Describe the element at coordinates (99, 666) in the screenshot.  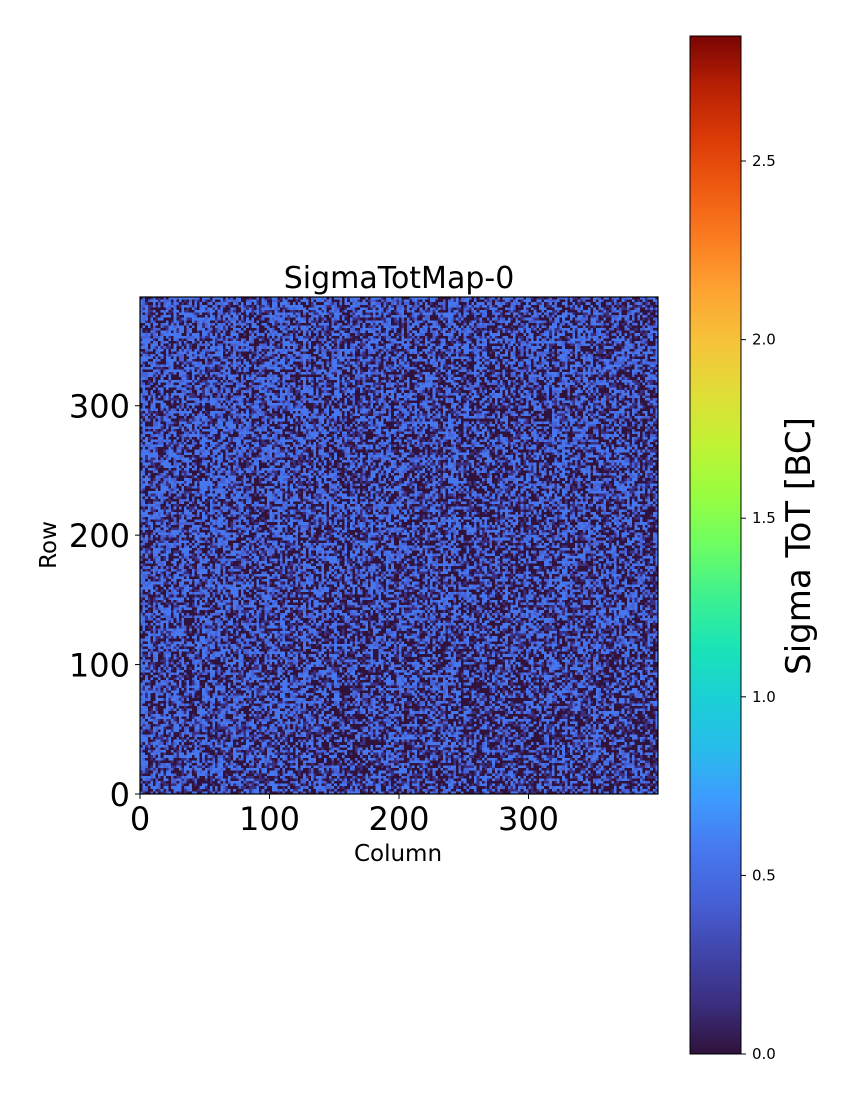
I see `y-tick-label: 100` at that location.